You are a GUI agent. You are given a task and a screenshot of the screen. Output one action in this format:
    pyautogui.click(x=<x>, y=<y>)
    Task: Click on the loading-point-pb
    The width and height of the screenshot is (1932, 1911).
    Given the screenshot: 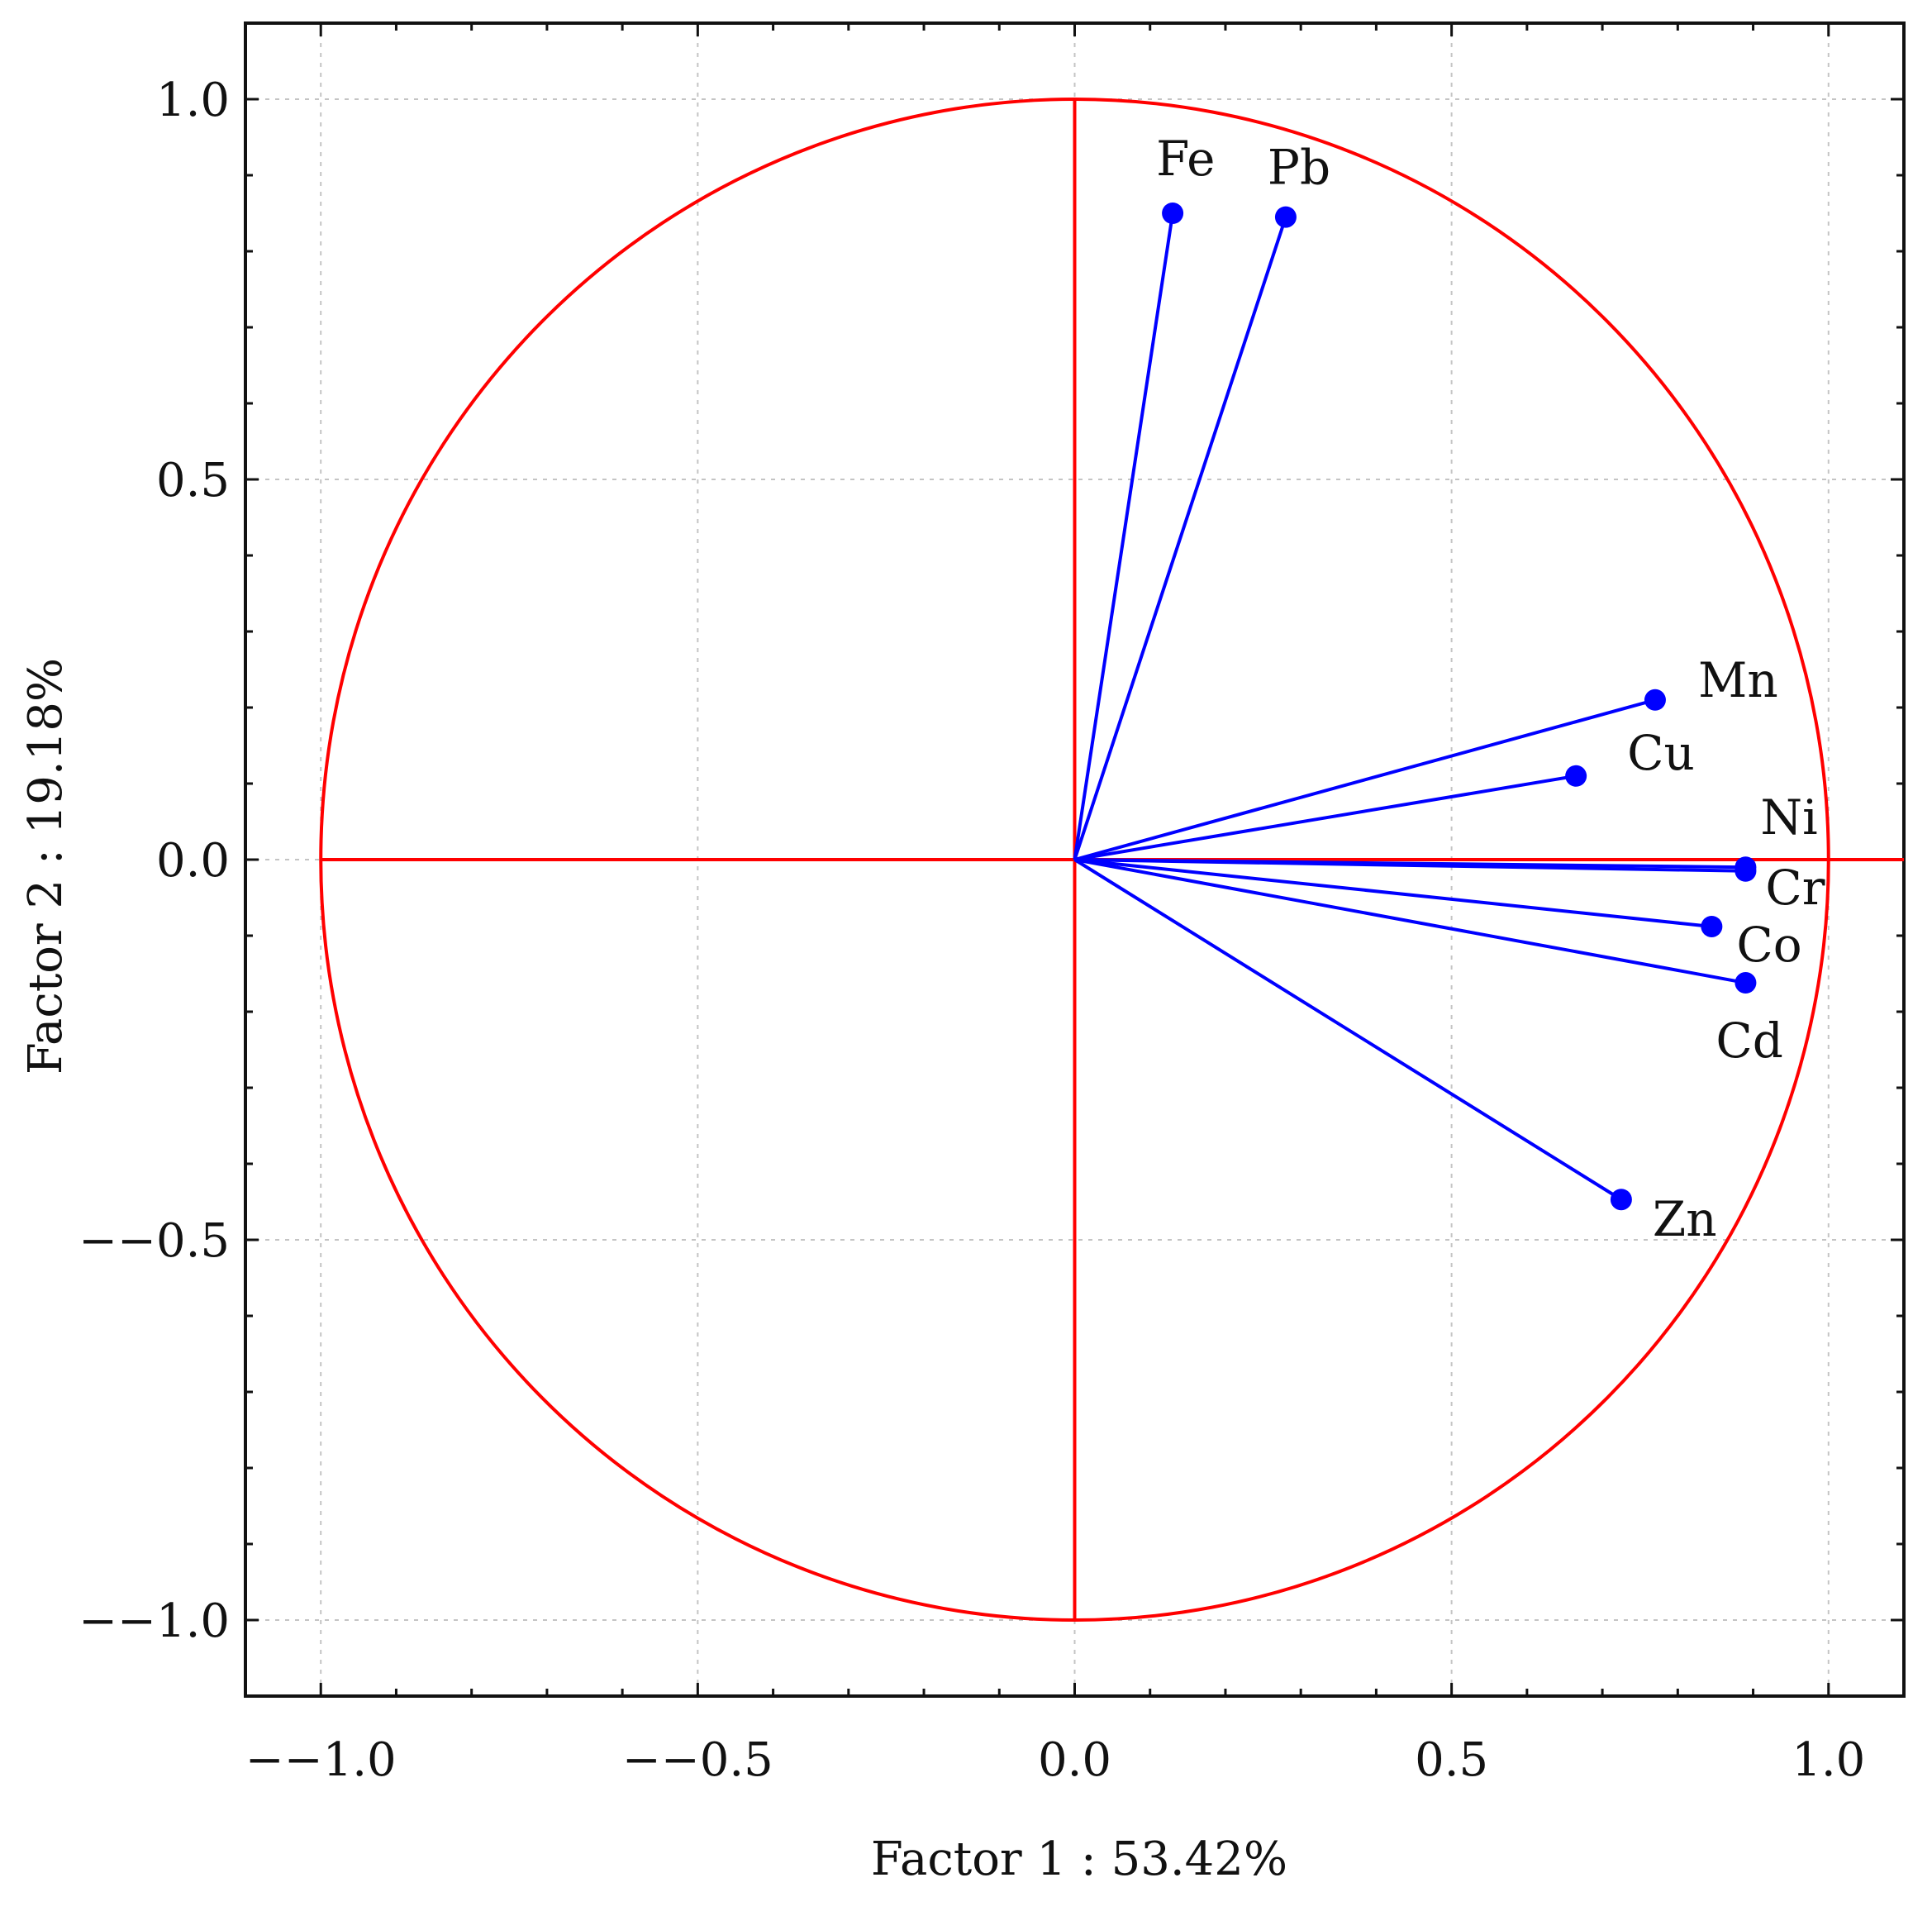 What is the action you would take?
    pyautogui.click(x=1285, y=217)
    